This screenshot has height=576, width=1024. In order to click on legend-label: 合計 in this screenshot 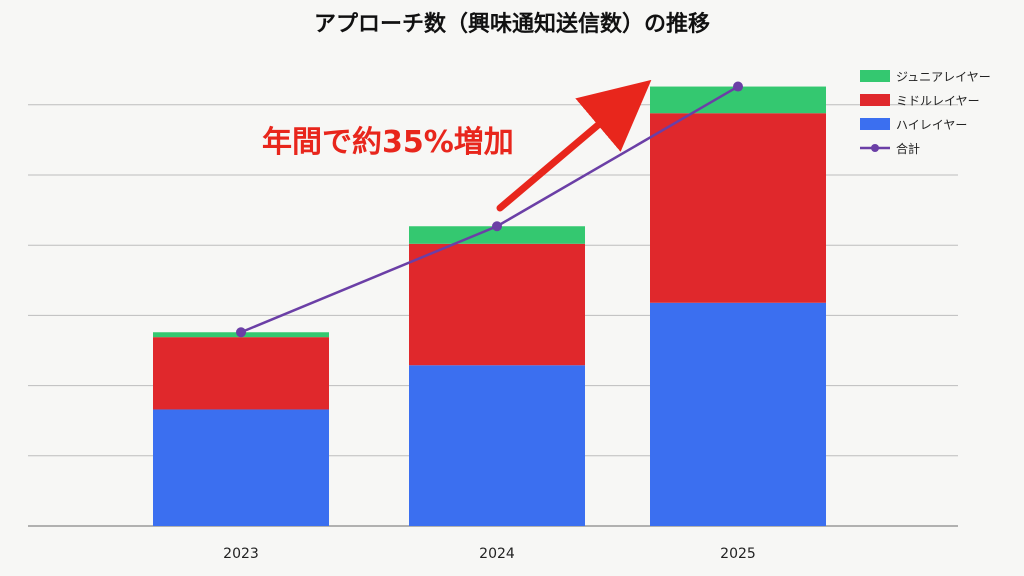, I will do `click(908, 148)`.